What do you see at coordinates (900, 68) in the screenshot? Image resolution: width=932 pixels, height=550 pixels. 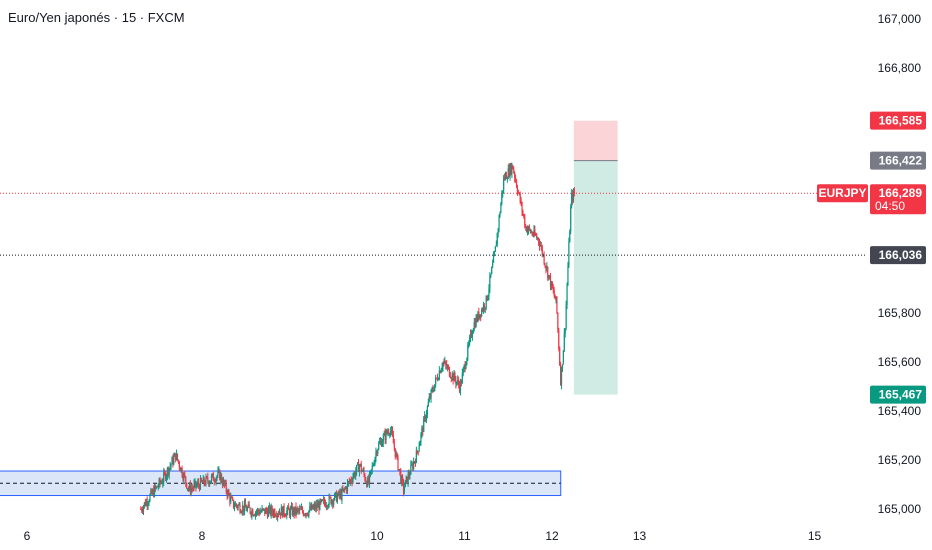 I see `y-tick-label: 166,800` at bounding box center [900, 68].